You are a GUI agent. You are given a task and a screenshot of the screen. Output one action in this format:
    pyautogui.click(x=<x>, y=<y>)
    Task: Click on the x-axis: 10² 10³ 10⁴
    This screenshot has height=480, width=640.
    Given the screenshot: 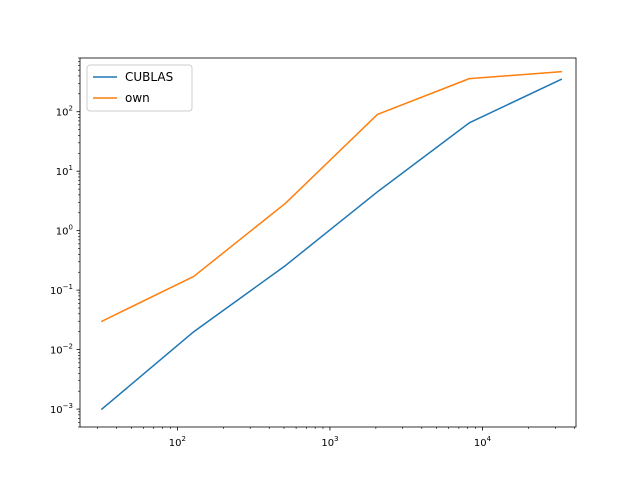 What is the action you would take?
    pyautogui.click(x=336, y=438)
    